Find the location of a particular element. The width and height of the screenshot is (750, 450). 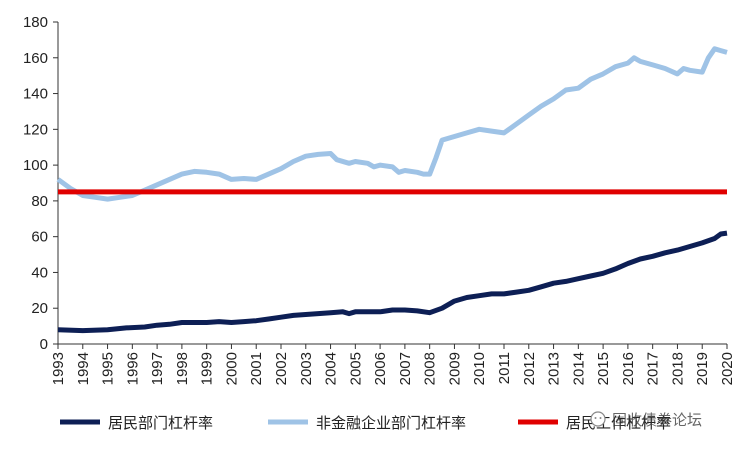

x-tick-label: 2011 is located at coordinates (504, 368).